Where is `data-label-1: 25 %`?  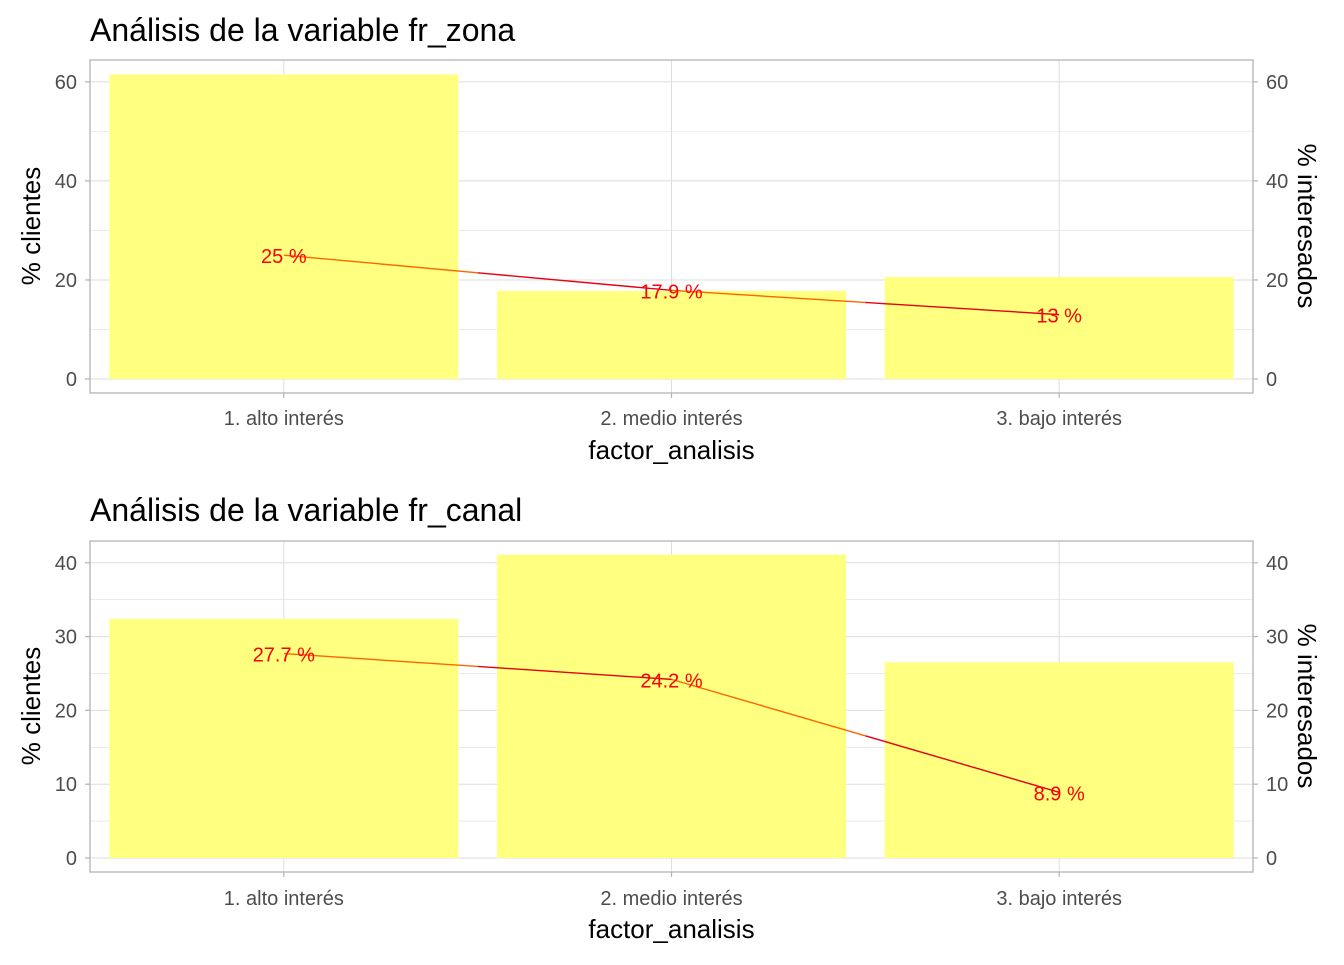 data-label-1: 25 % is located at coordinates (284, 257).